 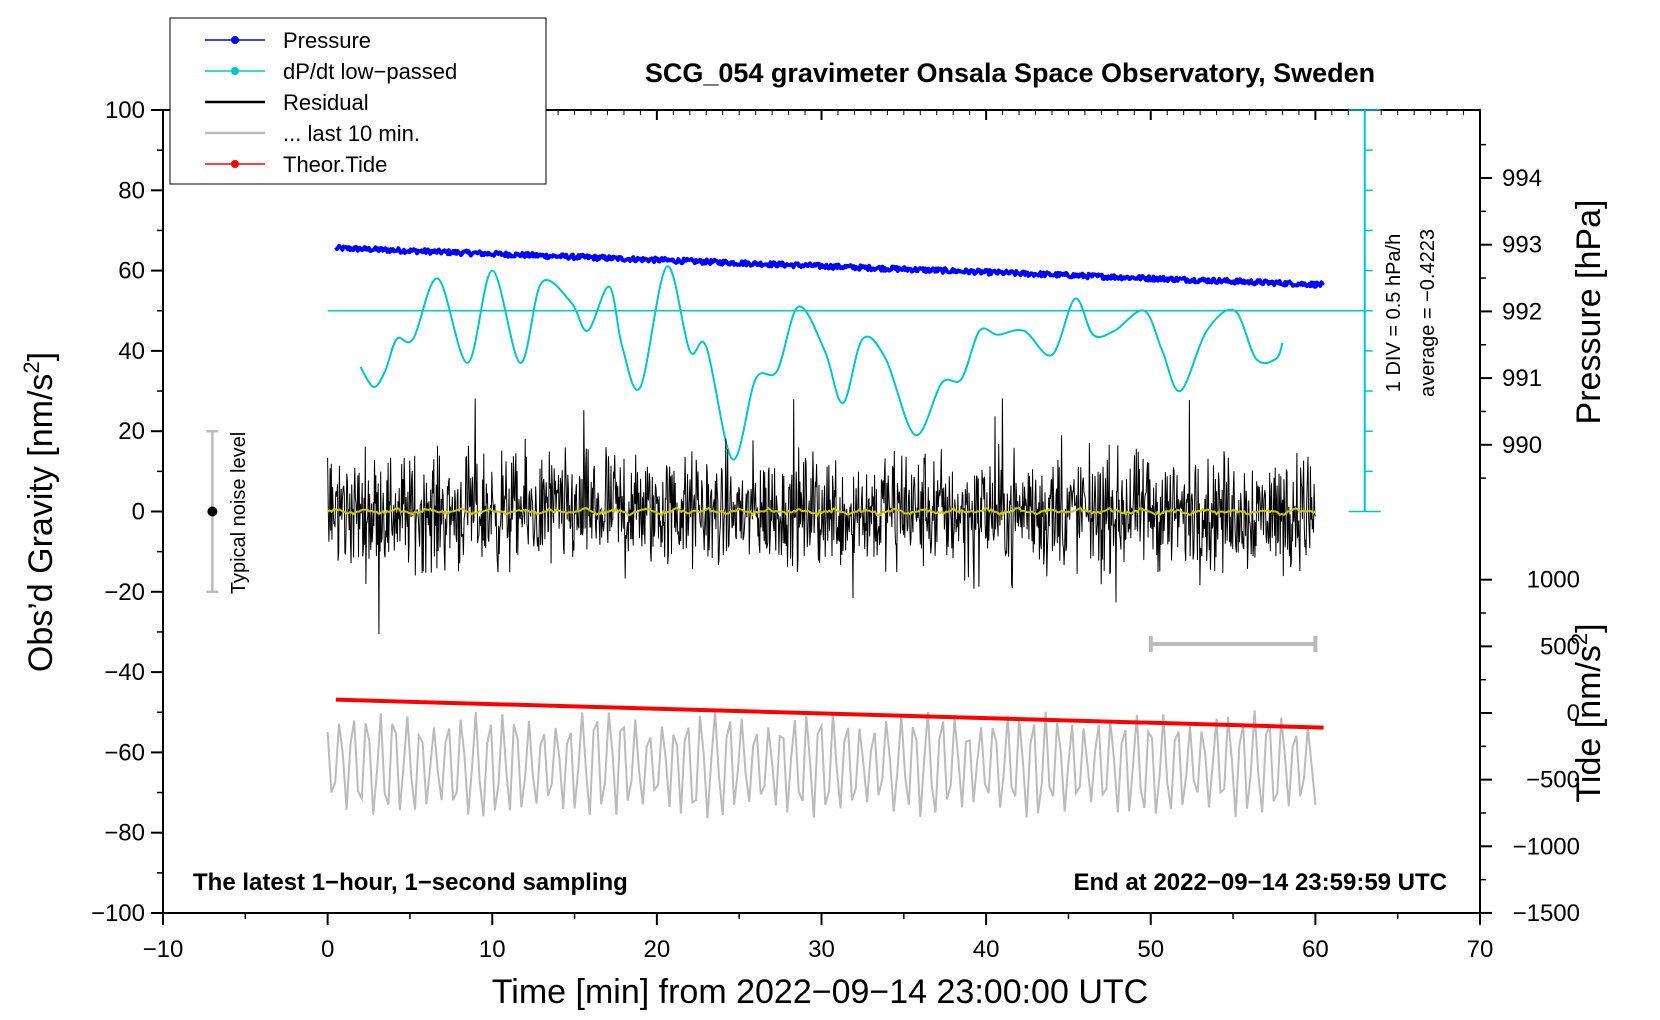 What do you see at coordinates (41, 356) in the screenshot?
I see `y-axis-title-gravity-end: ]` at bounding box center [41, 356].